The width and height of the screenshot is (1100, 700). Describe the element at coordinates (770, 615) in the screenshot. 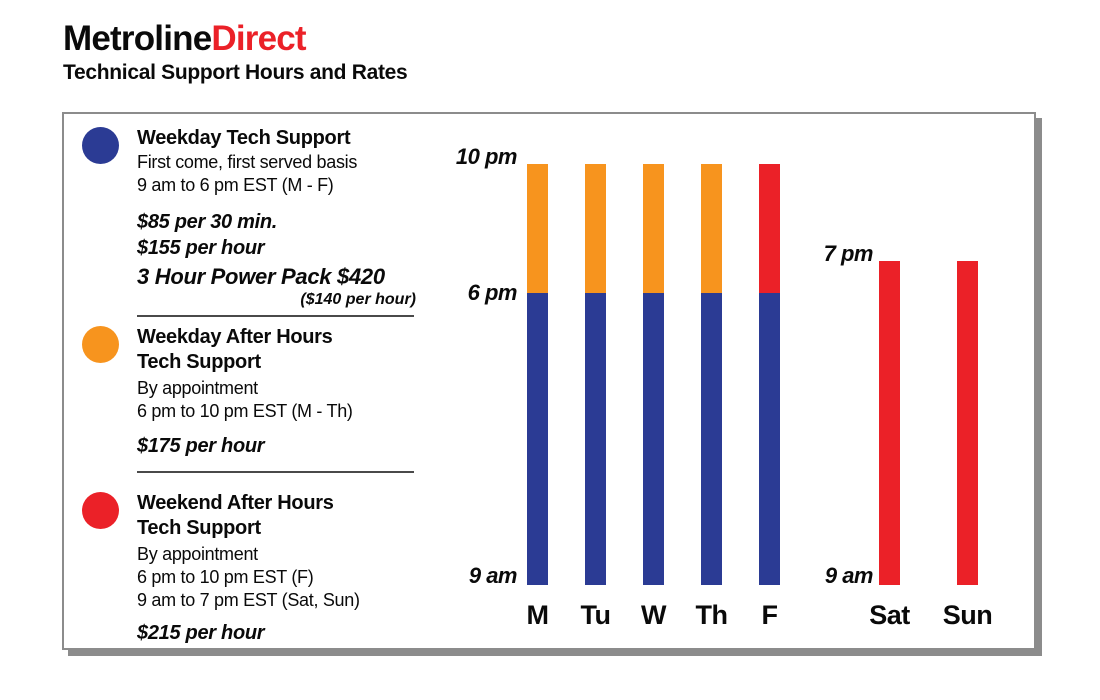

I see `x-axis-label-F: F` at that location.